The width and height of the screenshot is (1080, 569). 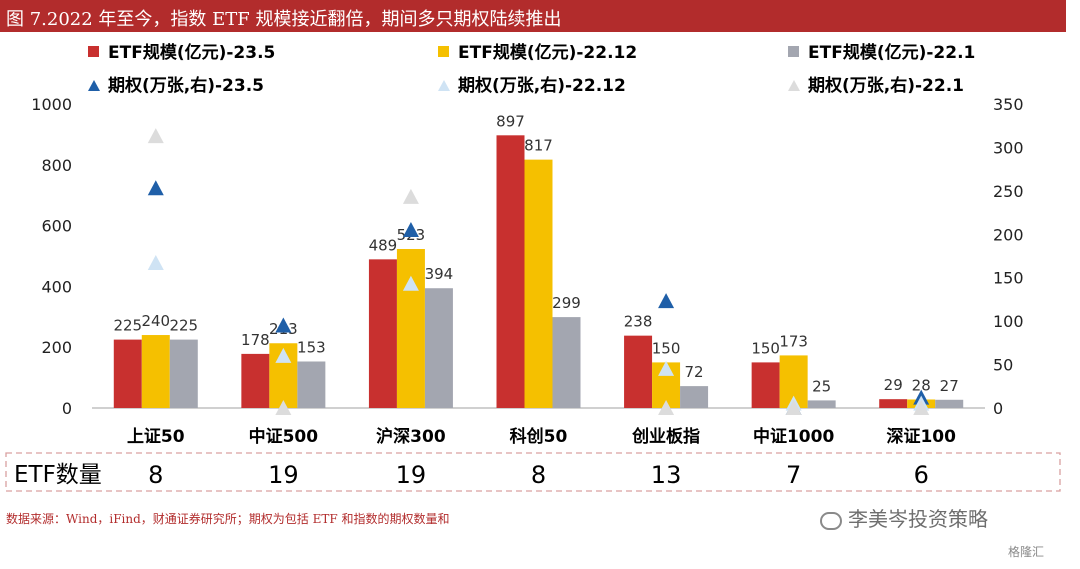 I want to click on wechat-icon, so click(x=831, y=520).